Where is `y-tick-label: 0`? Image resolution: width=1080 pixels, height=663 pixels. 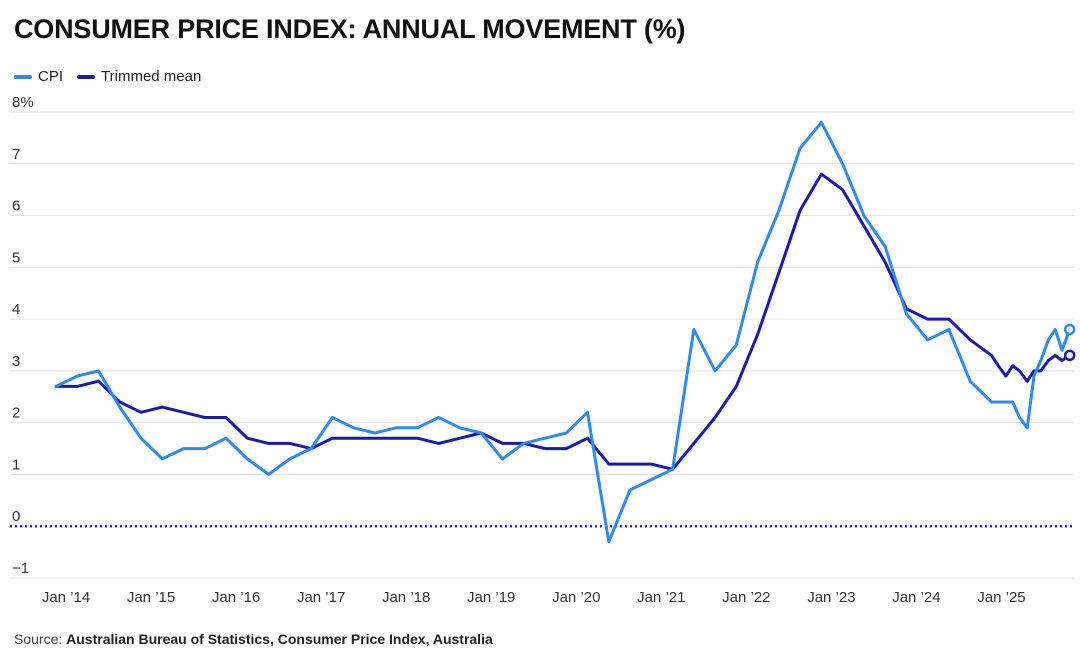
y-tick-label: 0 is located at coordinates (16, 516).